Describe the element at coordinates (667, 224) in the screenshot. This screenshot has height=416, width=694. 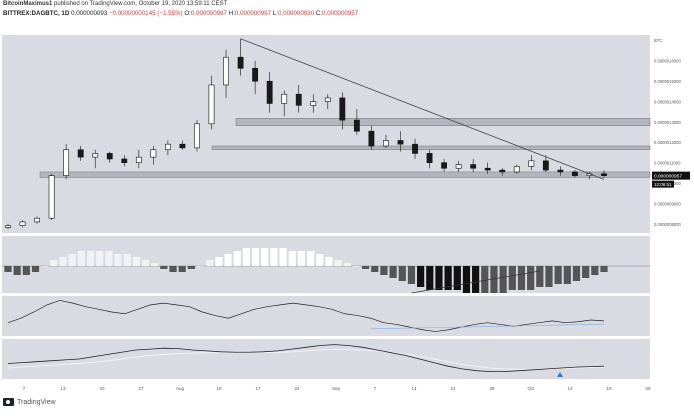
I see `price-axis-label: 0.0000008000` at that location.